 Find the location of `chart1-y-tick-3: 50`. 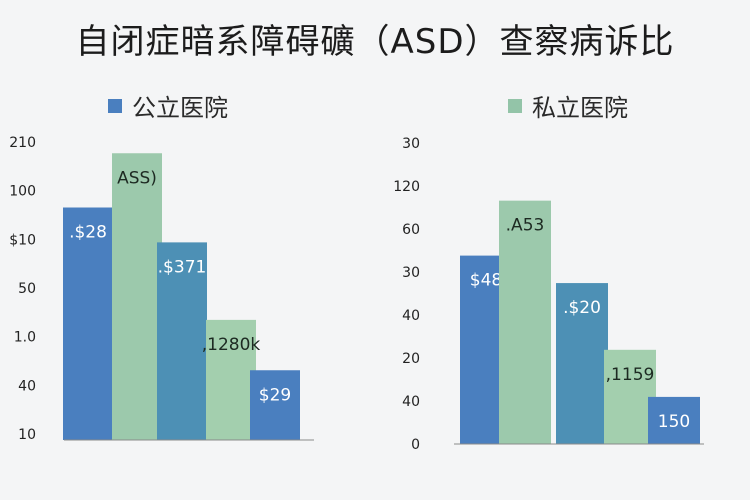

chart1-y-tick-3: 50 is located at coordinates (27, 289).